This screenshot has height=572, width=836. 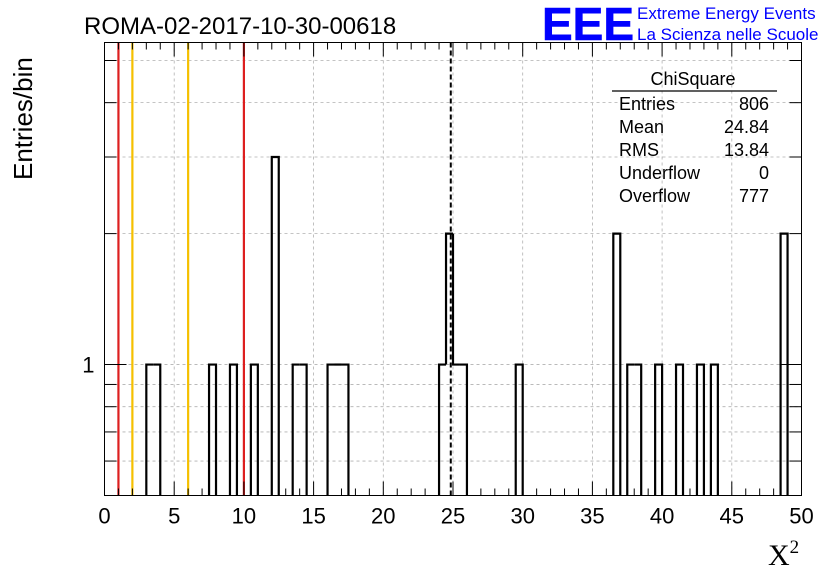 What do you see at coordinates (647, 104) in the screenshot?
I see `stats-row-label: Entries` at bounding box center [647, 104].